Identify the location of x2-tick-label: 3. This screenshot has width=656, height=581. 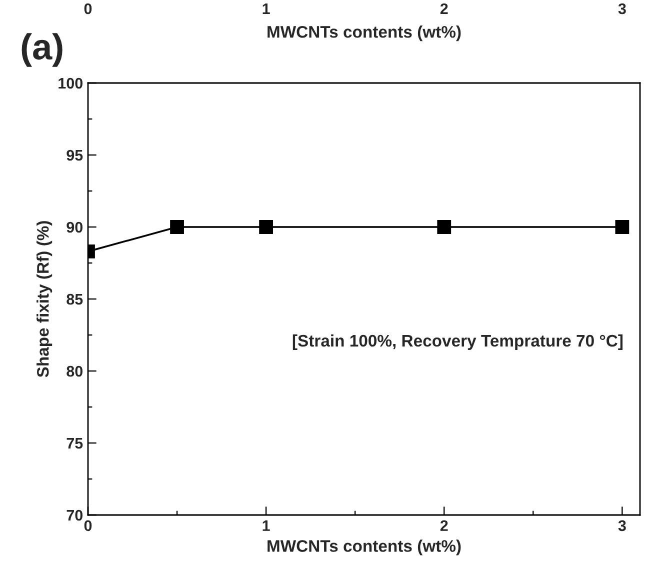
(622, 8).